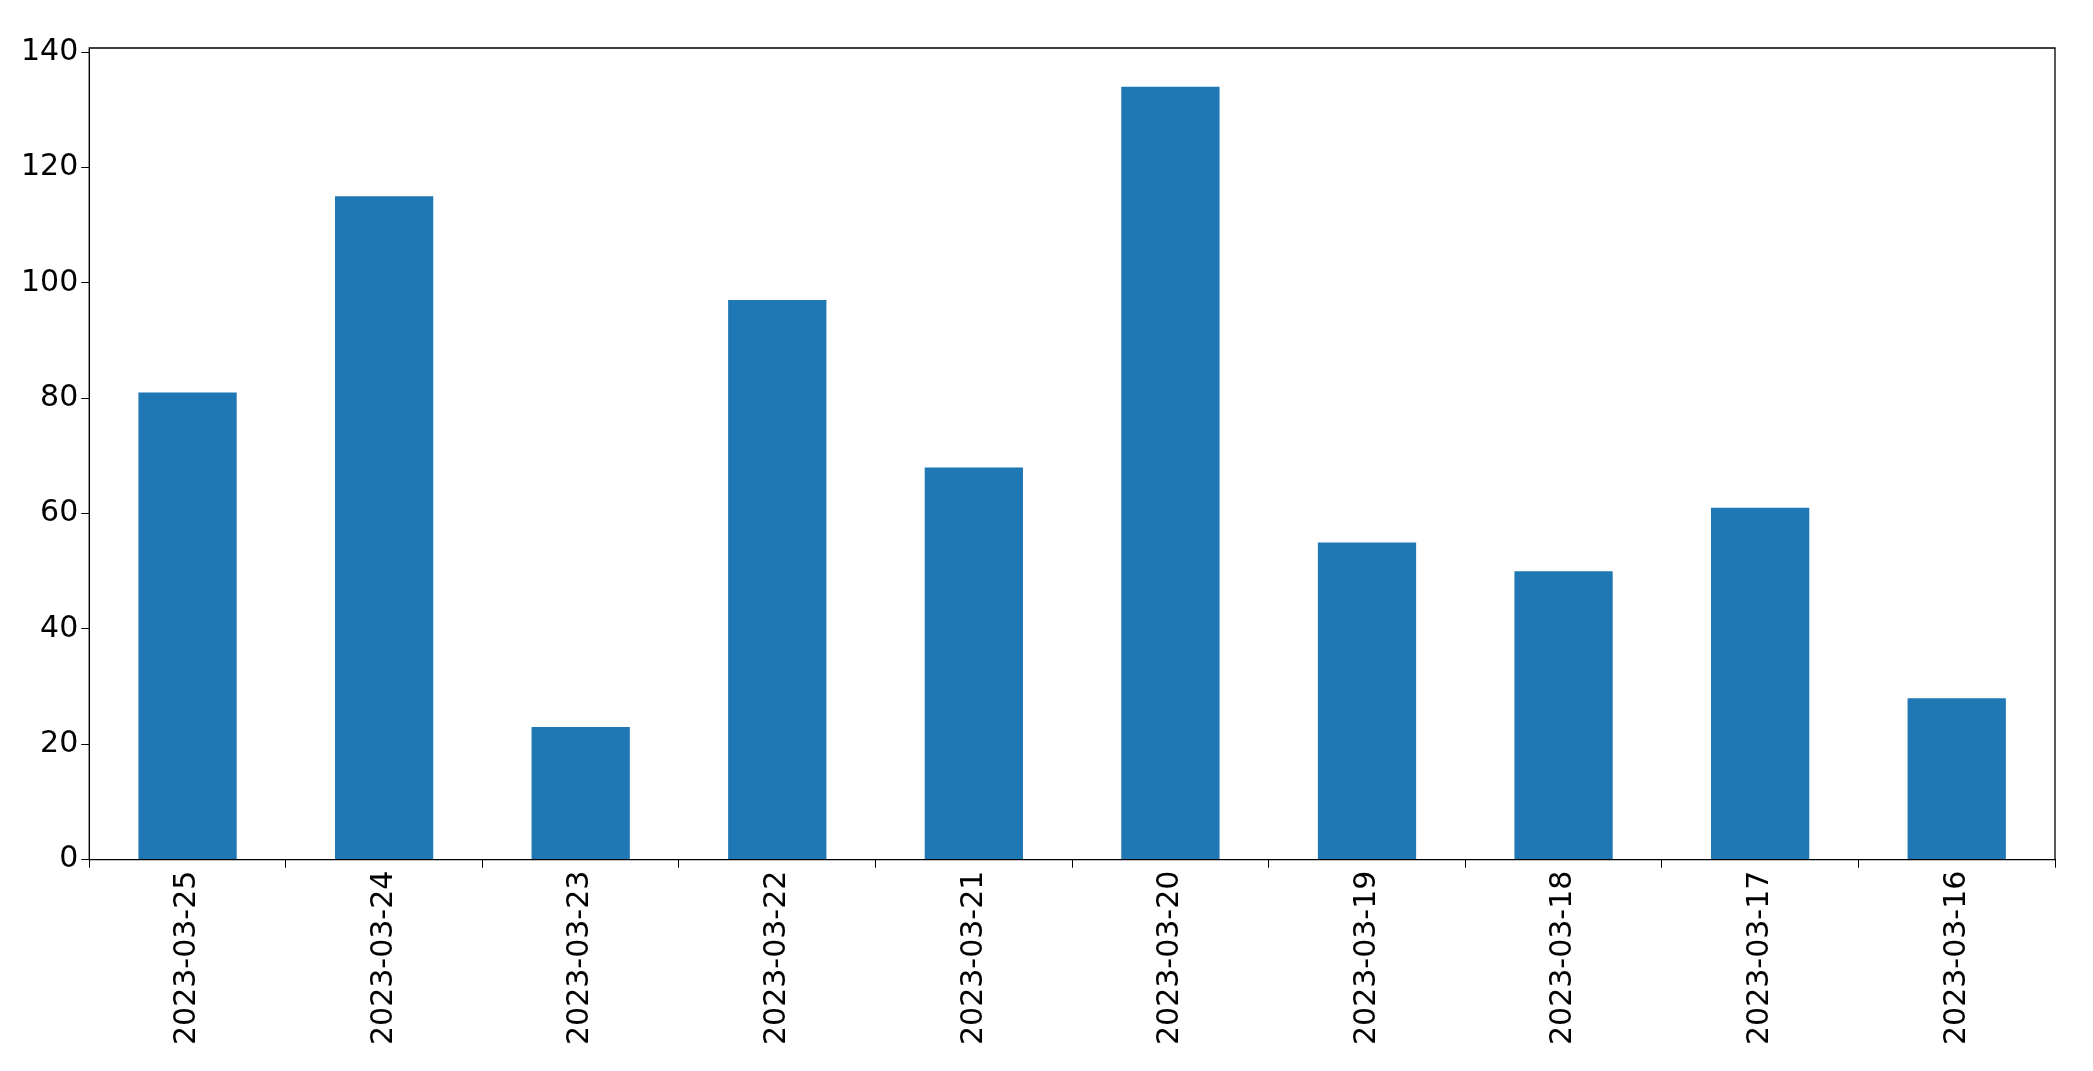 This screenshot has width=2093, height=1071. Describe the element at coordinates (59, 395) in the screenshot. I see `y-tick-label: 80` at that location.